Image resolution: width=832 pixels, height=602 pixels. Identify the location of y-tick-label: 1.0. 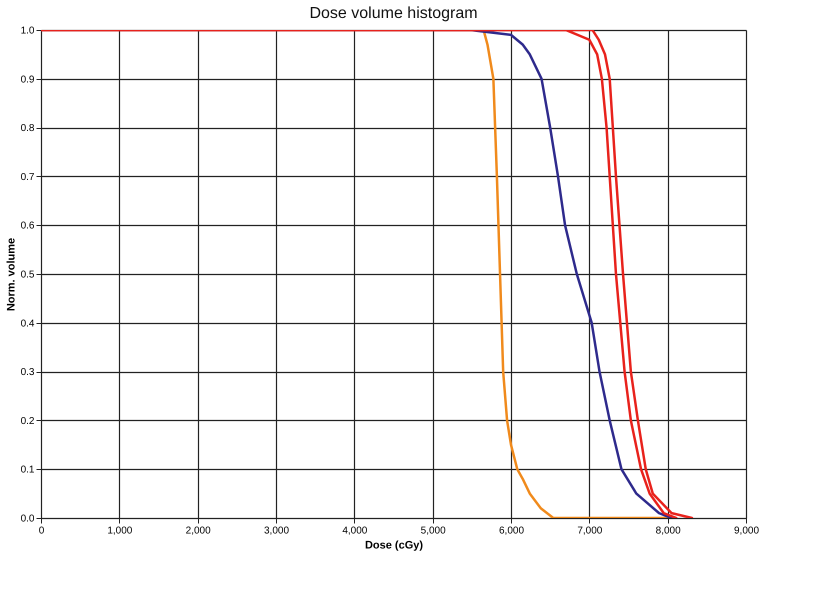
(27, 31).